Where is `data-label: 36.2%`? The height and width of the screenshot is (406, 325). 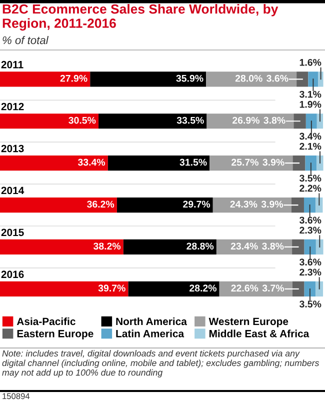
data-label: 36.2% is located at coordinates (100, 204).